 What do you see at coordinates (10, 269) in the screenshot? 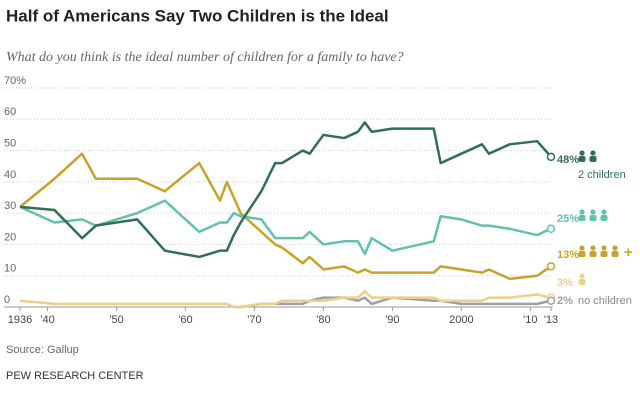
I see `y-tick-label: 10` at bounding box center [10, 269].